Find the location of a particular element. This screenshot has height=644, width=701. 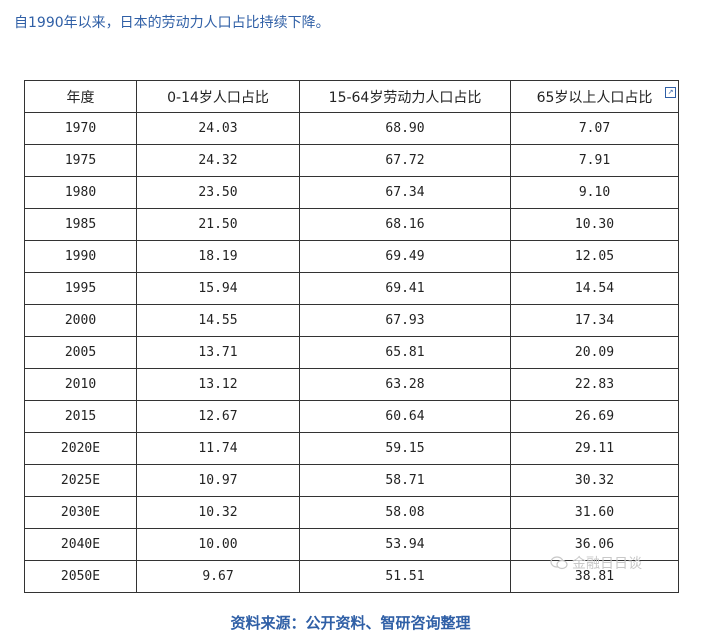

table-row: 1980 23.50 67.34 9.10 is located at coordinates (351, 192).